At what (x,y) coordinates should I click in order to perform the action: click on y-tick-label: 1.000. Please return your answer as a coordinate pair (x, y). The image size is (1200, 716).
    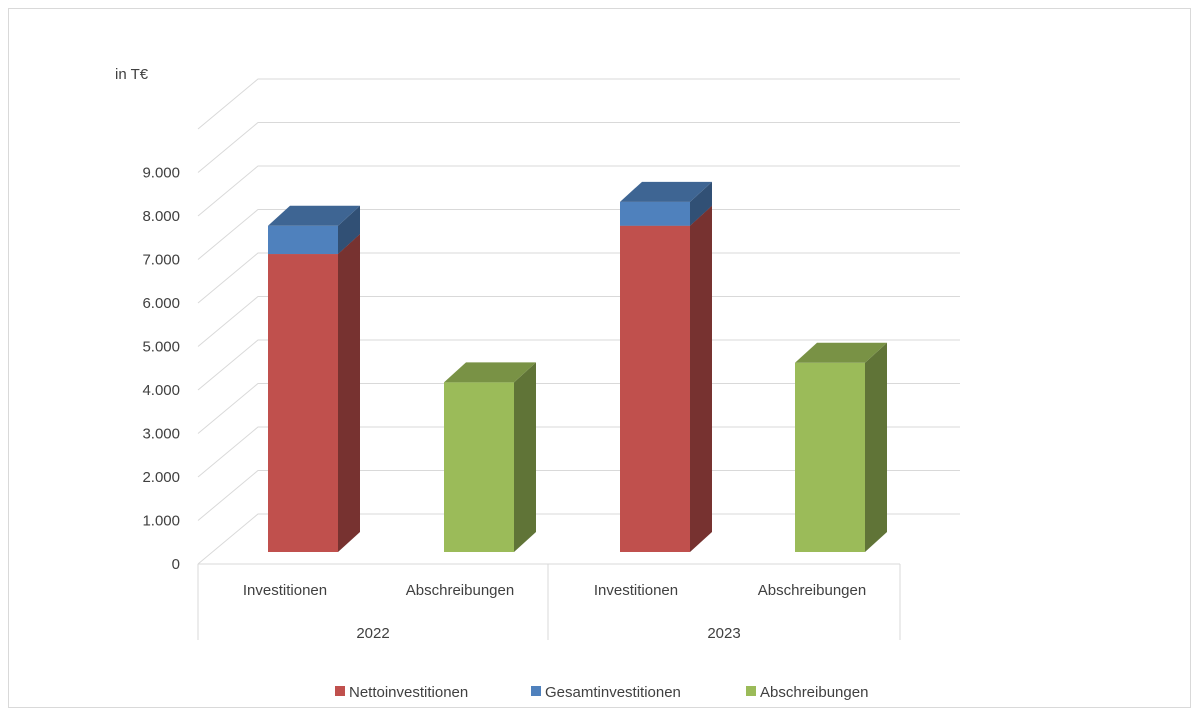
    Looking at the image, I should click on (161, 521).